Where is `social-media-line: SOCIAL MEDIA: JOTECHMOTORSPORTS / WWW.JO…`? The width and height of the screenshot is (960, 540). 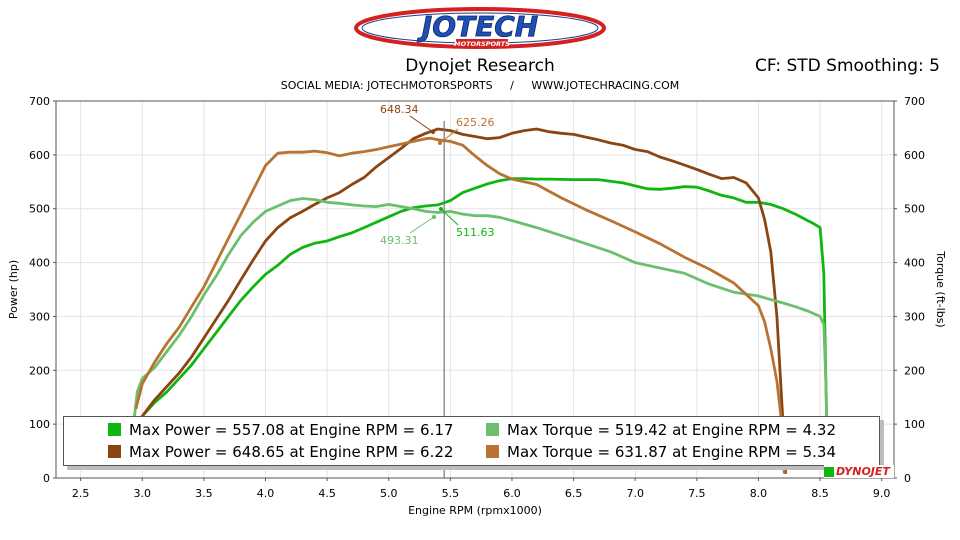
social-media-line: SOCIAL MEDIA: JOTECHMOTORSPORTS / WWW.JO… is located at coordinates (480, 85).